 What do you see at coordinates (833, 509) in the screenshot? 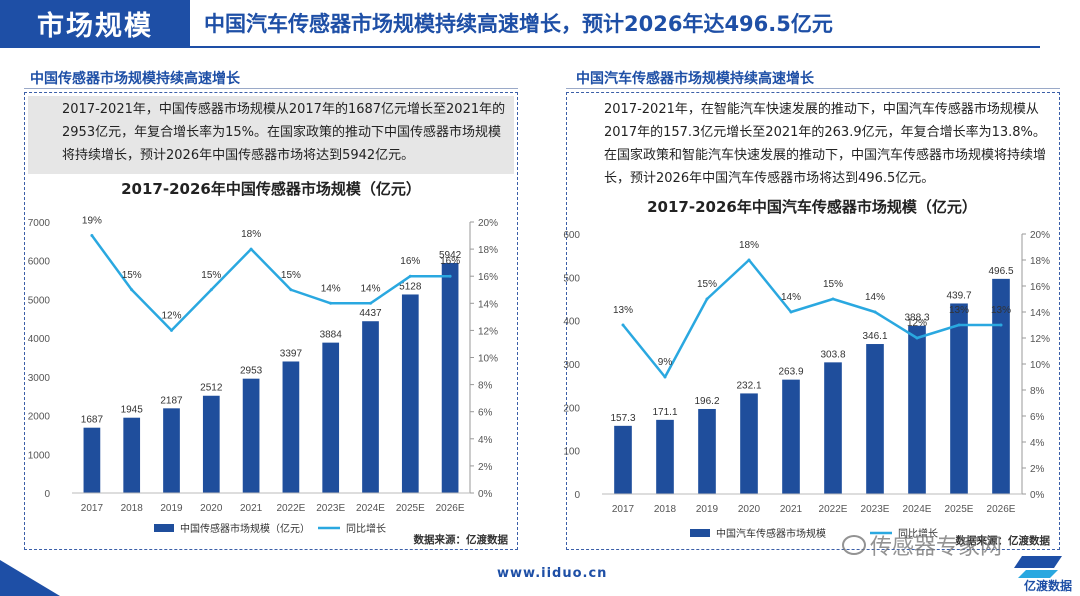
I see `x-tick-label: 2022E` at bounding box center [833, 509].